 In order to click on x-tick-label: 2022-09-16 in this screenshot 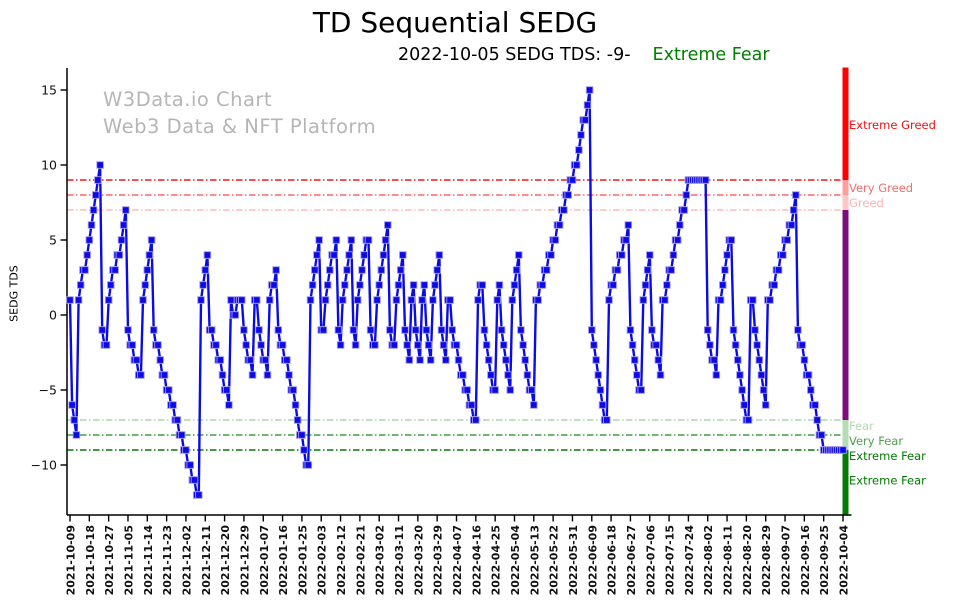, I will do `click(805, 560)`.